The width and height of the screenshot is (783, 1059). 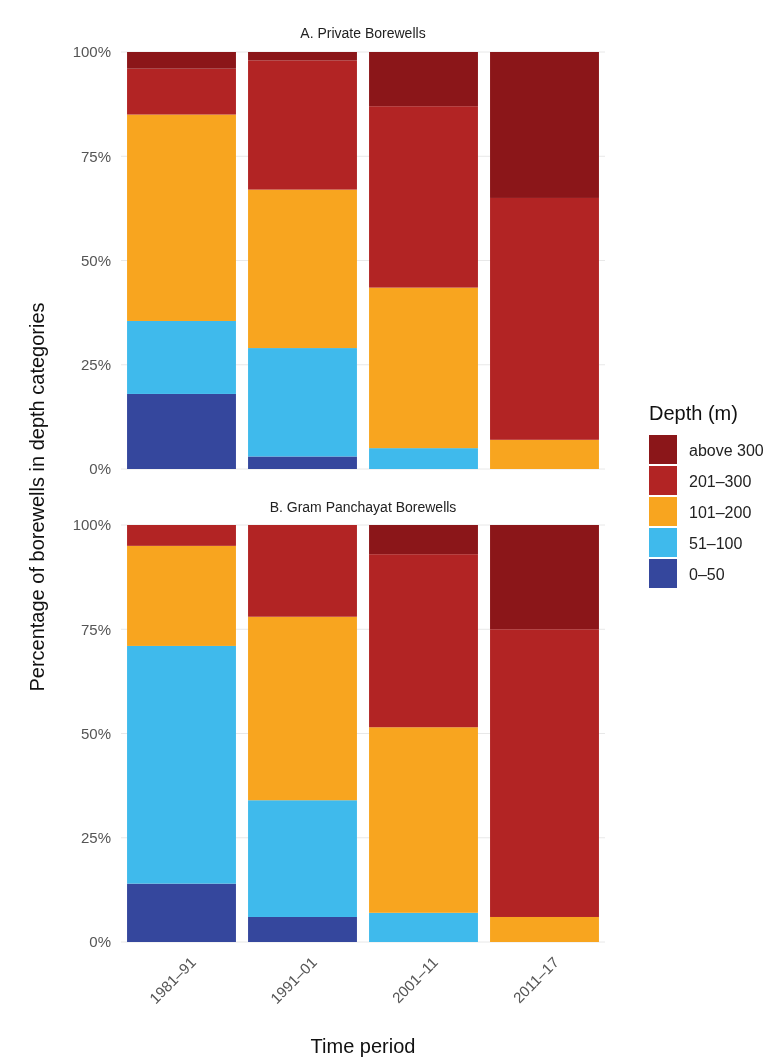 What do you see at coordinates (720, 481) in the screenshot?
I see `legend-label: 201–300` at bounding box center [720, 481].